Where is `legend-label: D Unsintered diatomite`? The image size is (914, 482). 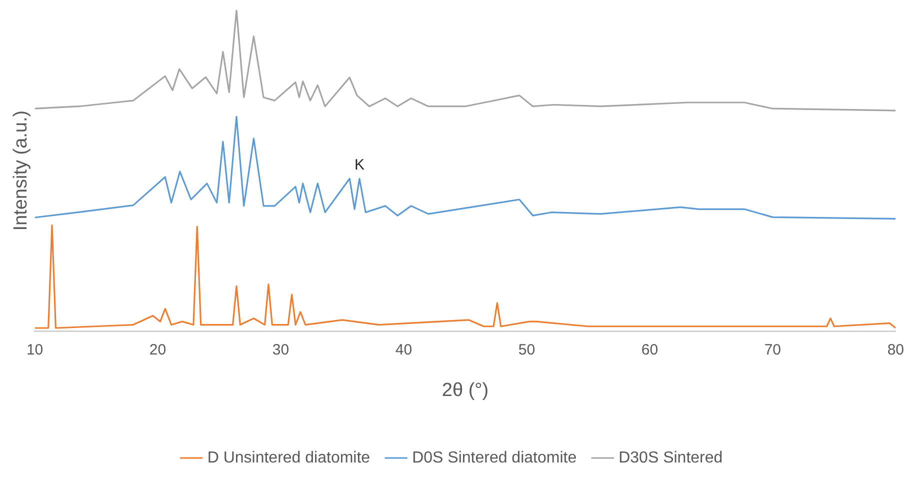
legend-label: D Unsintered diatomite is located at coordinates (288, 457).